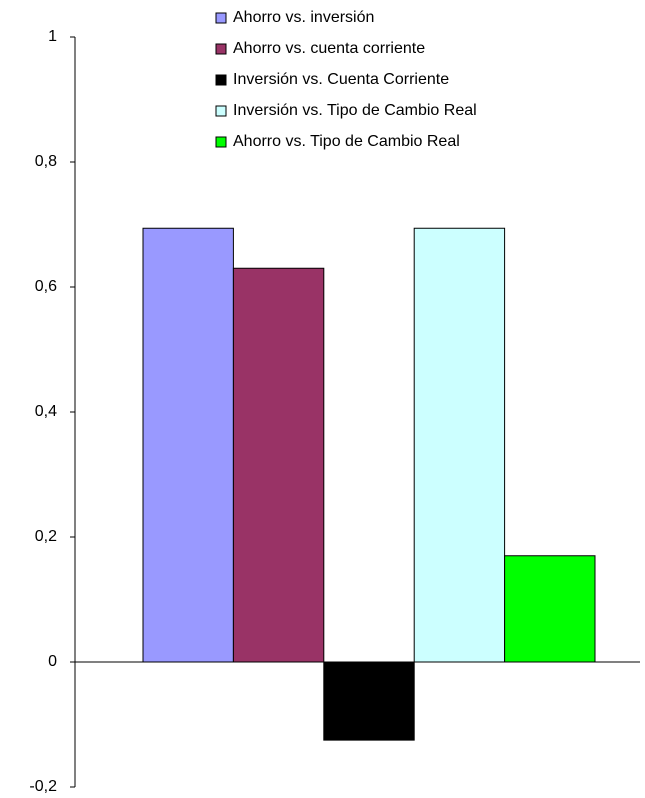  Describe the element at coordinates (355, 110) in the screenshot. I see `legend-label: Inversión vs. Tipo de Cambio Real` at that location.